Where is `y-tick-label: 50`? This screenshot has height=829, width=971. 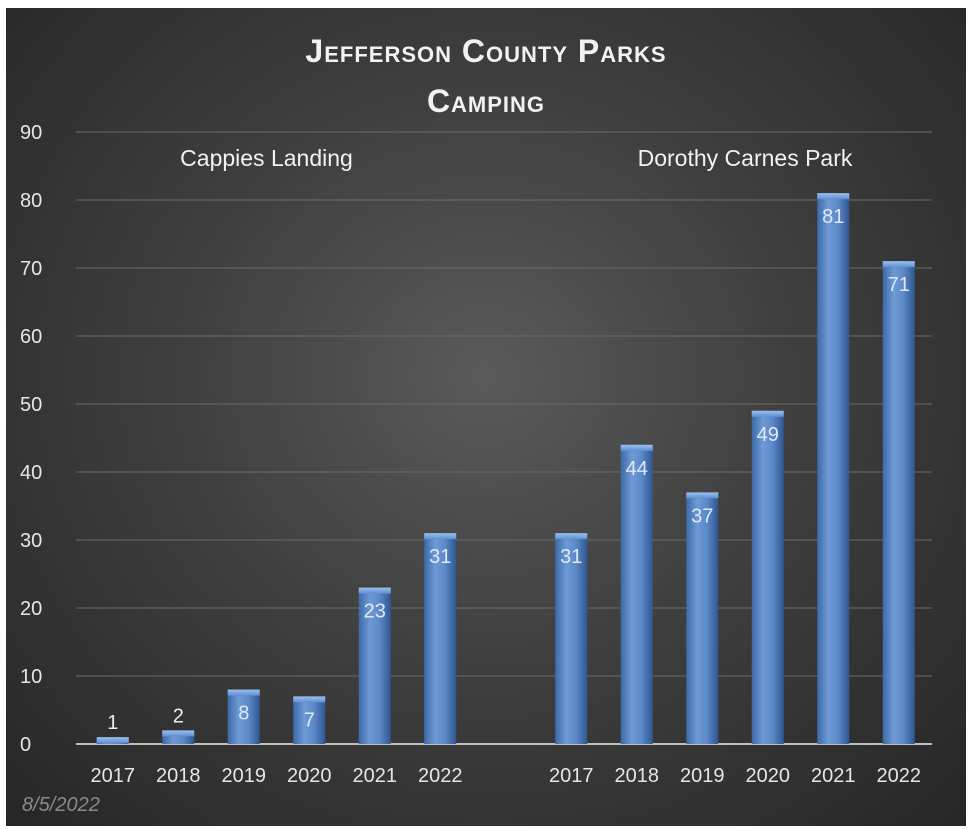 y-tick-label: 50 is located at coordinates (31, 405).